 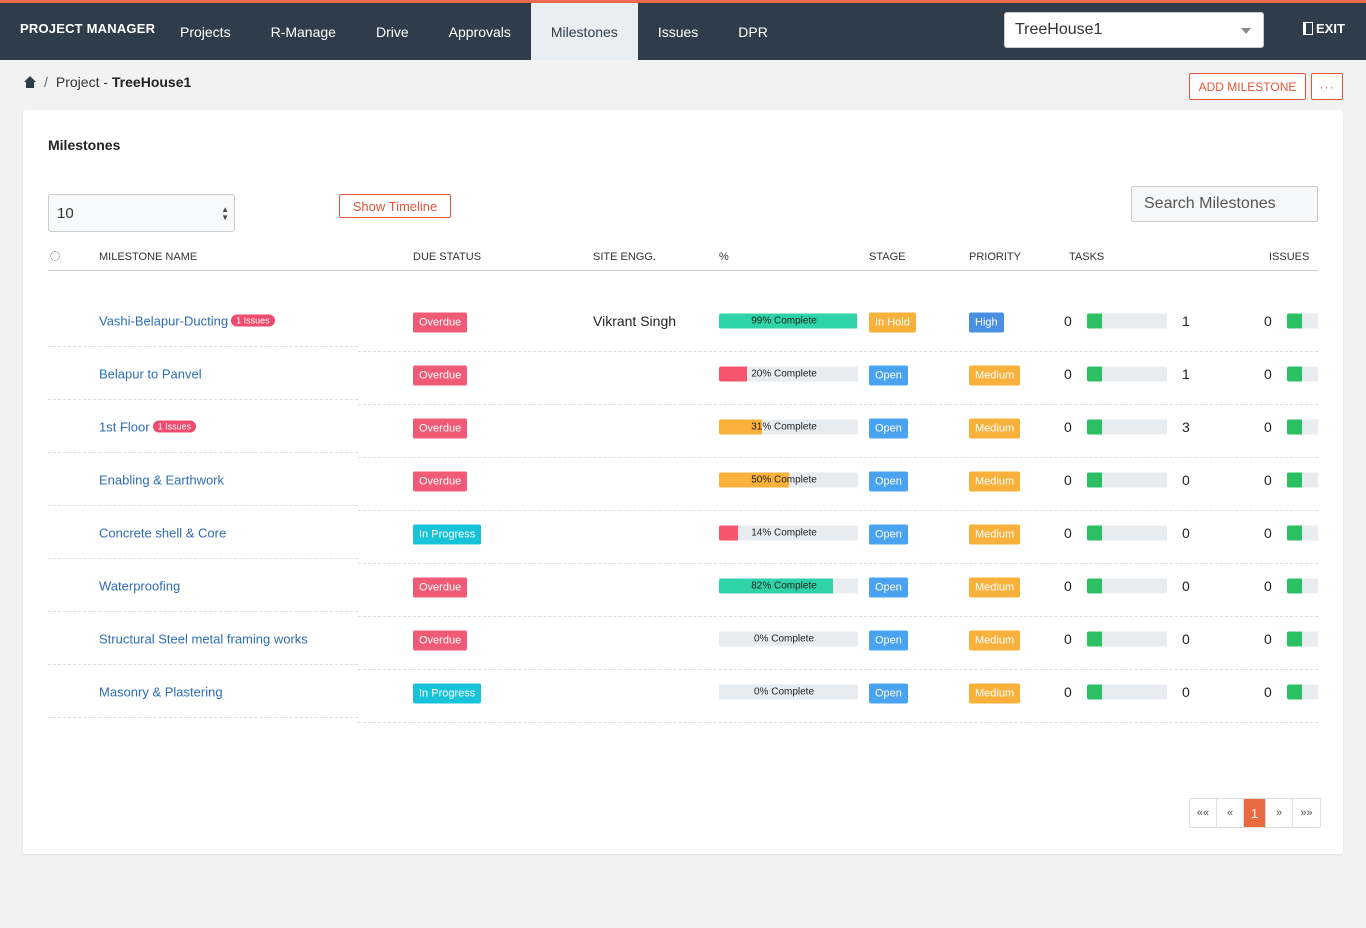 What do you see at coordinates (1246, 31) in the screenshot?
I see `chevron-down-icon` at bounding box center [1246, 31].